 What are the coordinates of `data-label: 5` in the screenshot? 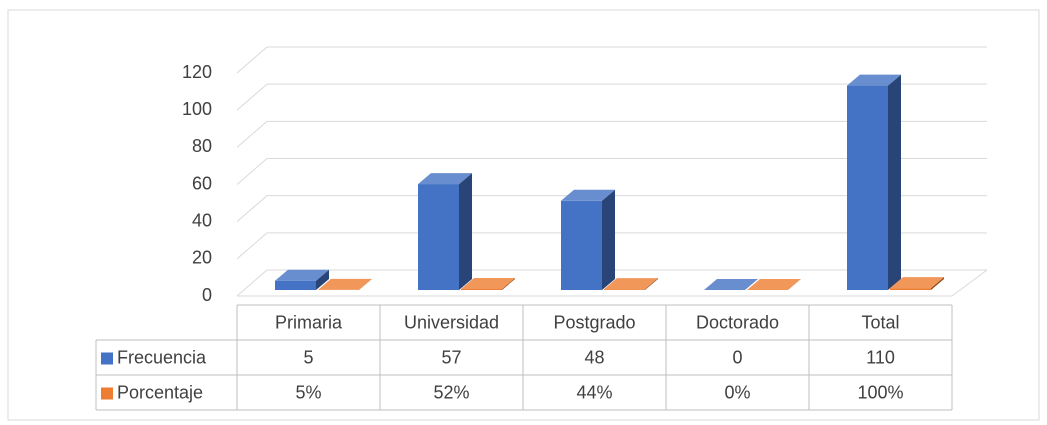 It's located at (308, 357).